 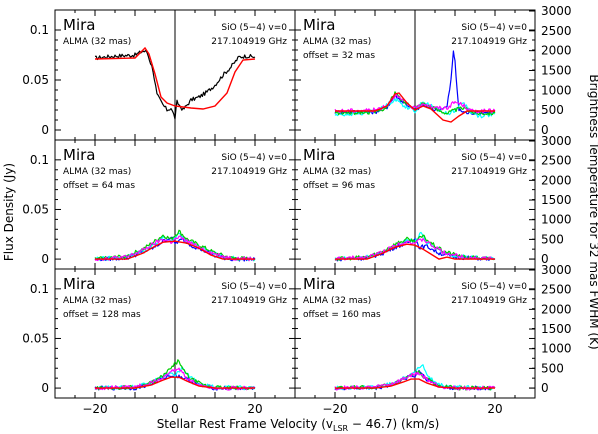 I want to click on panel-offset: offset = 160 mas, so click(x=342, y=315).